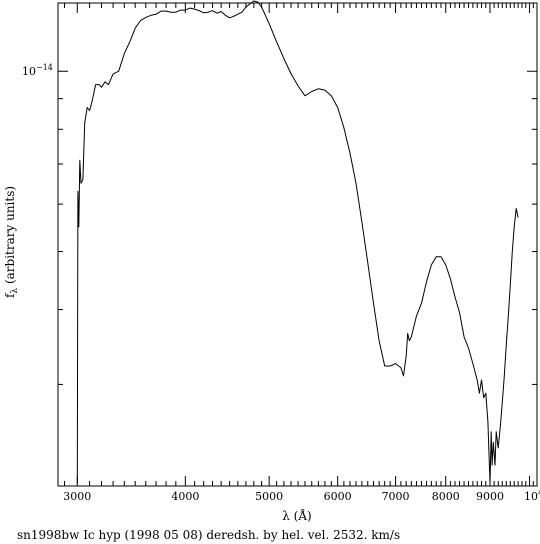 Image resolution: width=540 pixels, height=544 pixels. What do you see at coordinates (301, 495) in the screenshot?
I see `x-tick-labels: 3000 4000 5000 6000 7000 8000 9000 104` at bounding box center [301, 495].